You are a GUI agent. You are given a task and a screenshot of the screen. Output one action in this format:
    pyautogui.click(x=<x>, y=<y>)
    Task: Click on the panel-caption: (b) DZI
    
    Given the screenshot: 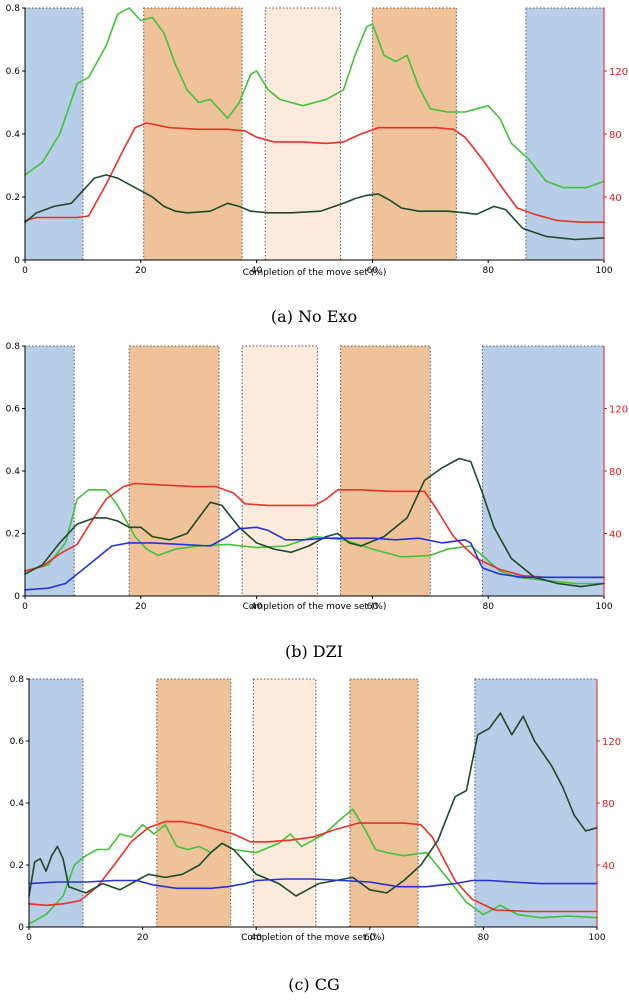 What is the action you would take?
    pyautogui.click(x=314, y=651)
    